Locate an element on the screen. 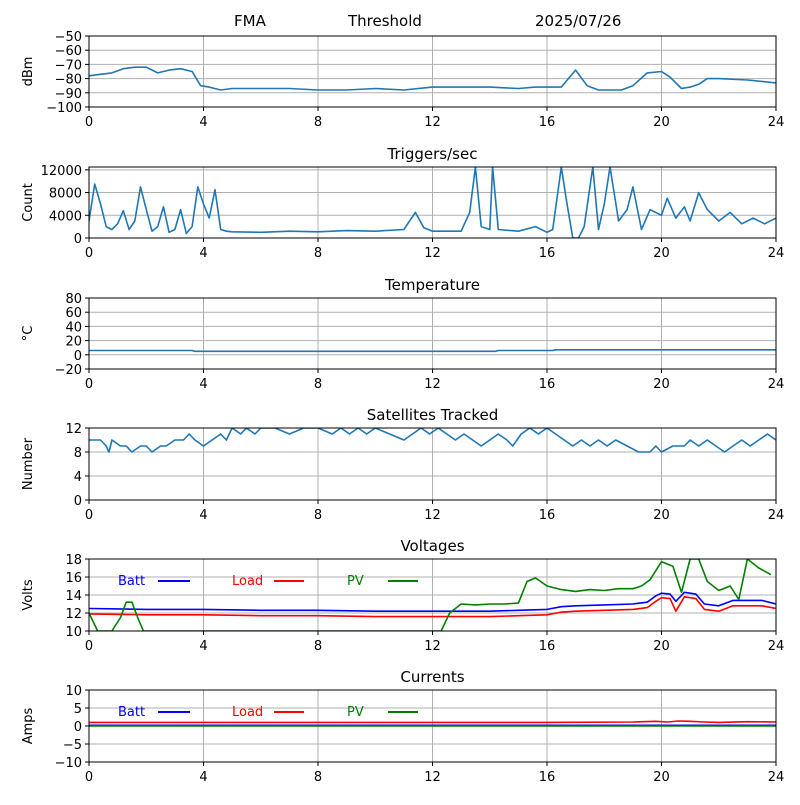  y-axis-label: Volts is located at coordinates (28, 595).